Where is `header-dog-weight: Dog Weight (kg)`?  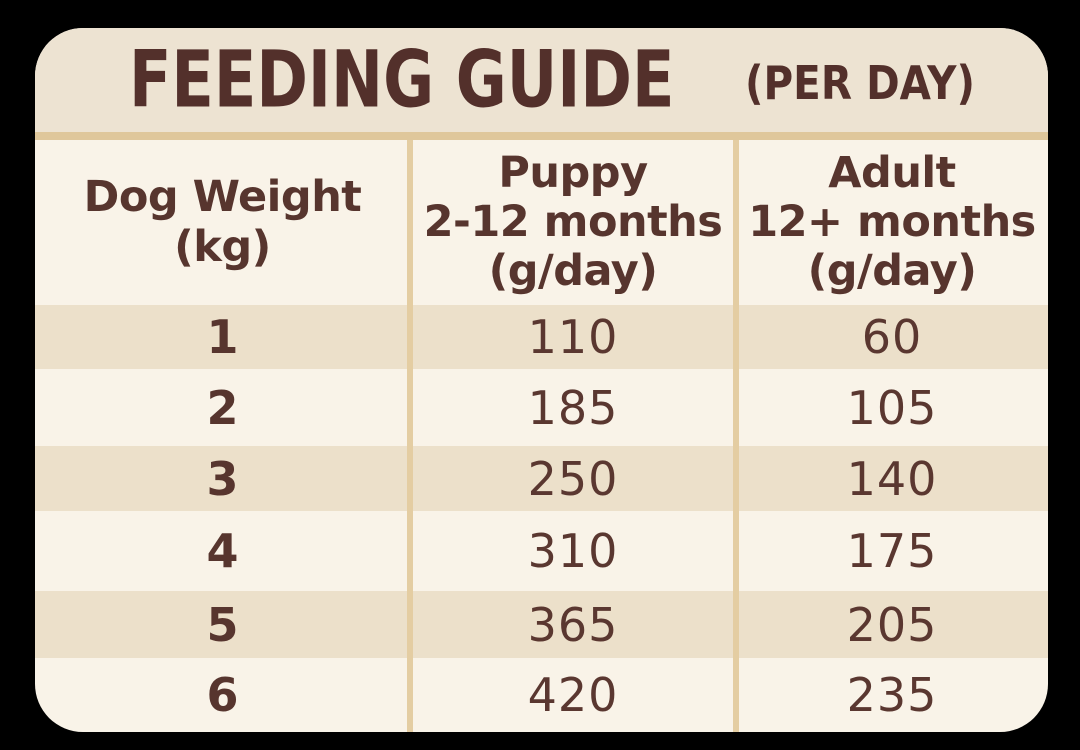
header-dog-weight: Dog Weight (kg) is located at coordinates (222, 222).